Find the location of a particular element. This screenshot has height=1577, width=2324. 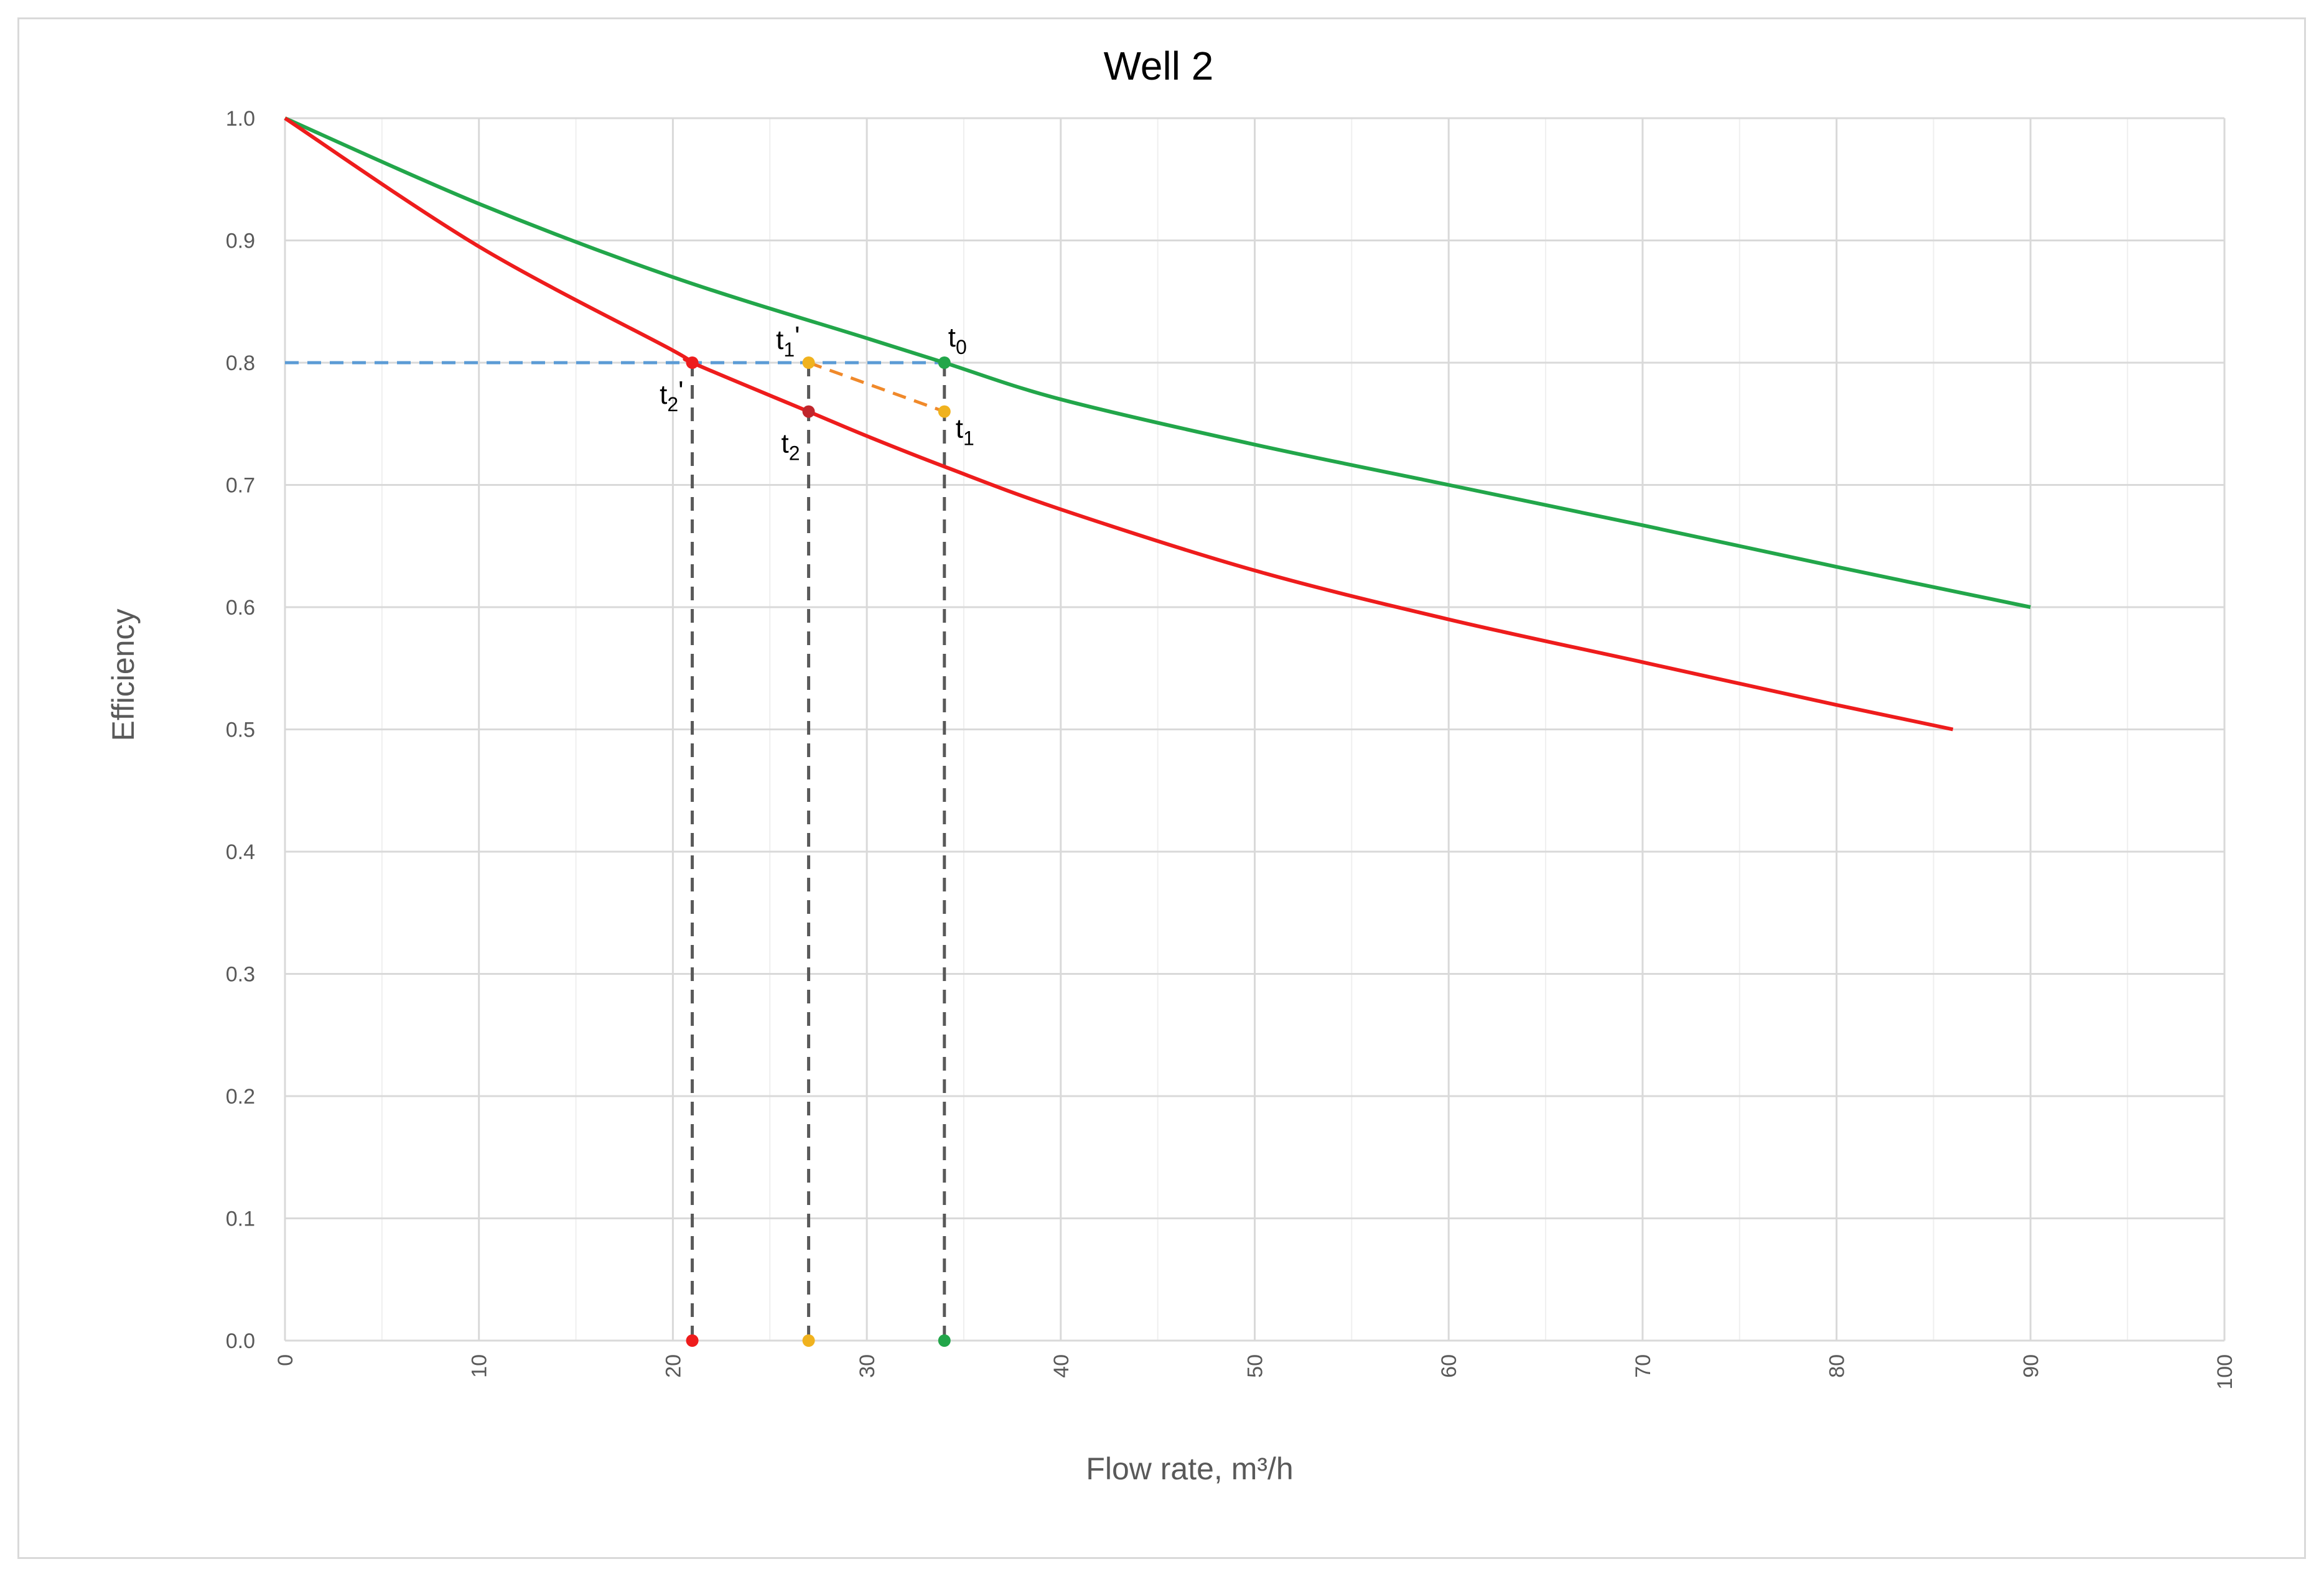

x-tick-label: 90 is located at coordinates (2031, 1366).